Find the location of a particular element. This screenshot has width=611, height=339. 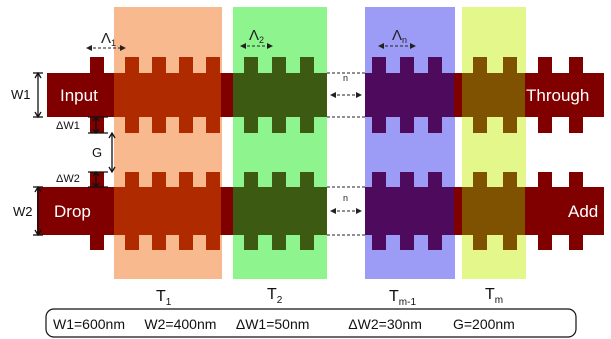

lower-wg-tm1 is located at coordinates (410, 211).